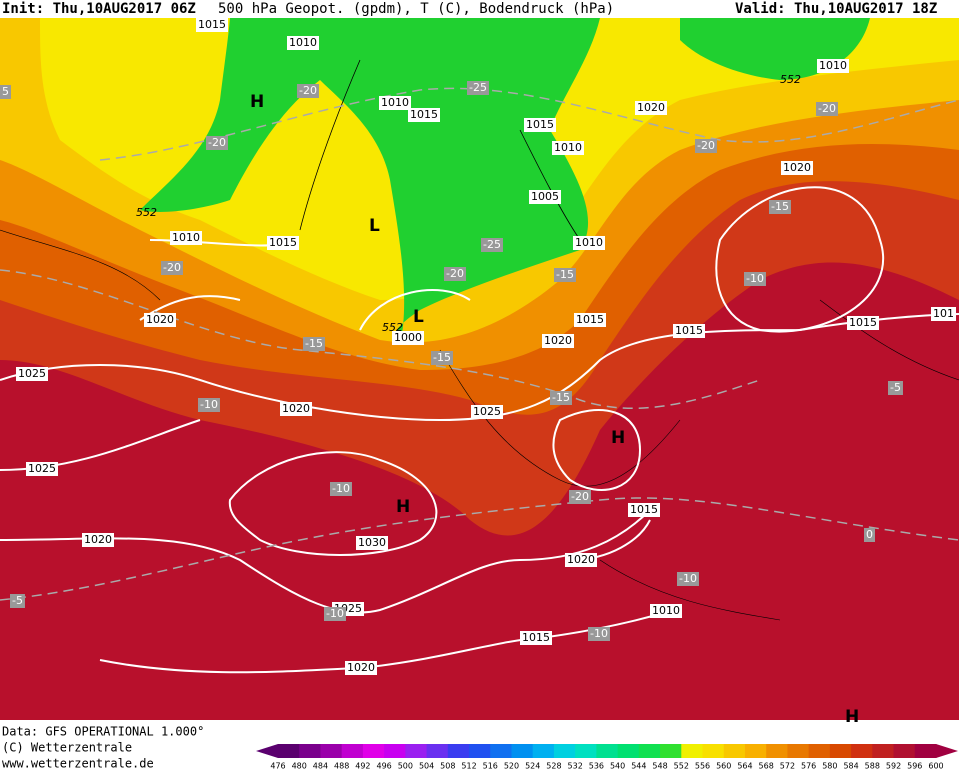 The image size is (959, 770). Describe the element at coordinates (829, 766) in the screenshot. I see `colorbar-label: 580` at that location.